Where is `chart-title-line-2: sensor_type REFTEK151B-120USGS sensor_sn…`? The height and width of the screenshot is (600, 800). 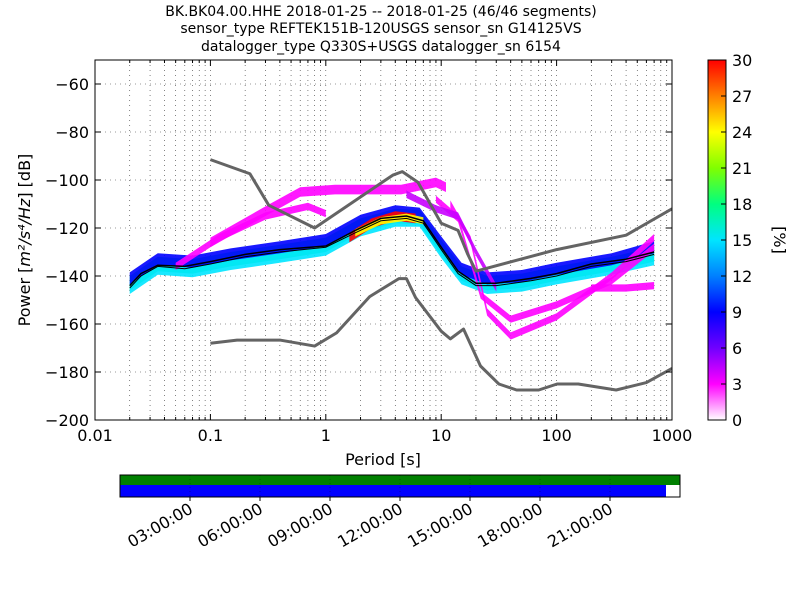
chart-title-line-2: sensor_type REFTEK151B-120USGS sensor_sn… is located at coordinates (380, 29).